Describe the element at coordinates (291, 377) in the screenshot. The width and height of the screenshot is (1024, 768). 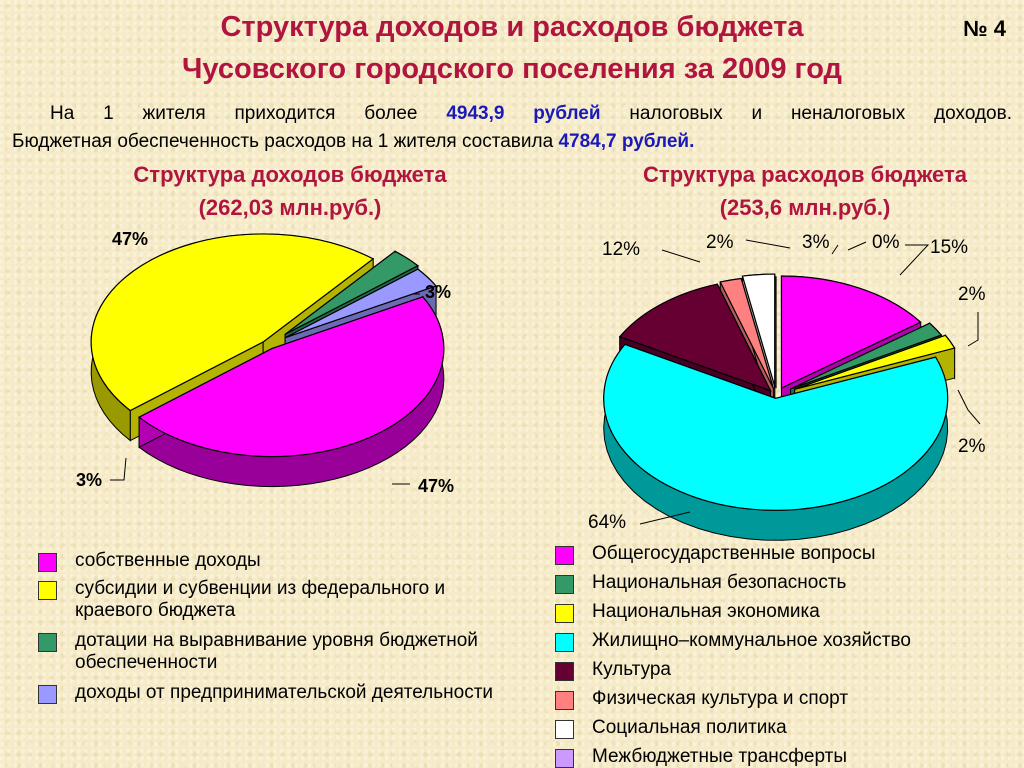
I see `income-slice-собственные-доходы` at that location.